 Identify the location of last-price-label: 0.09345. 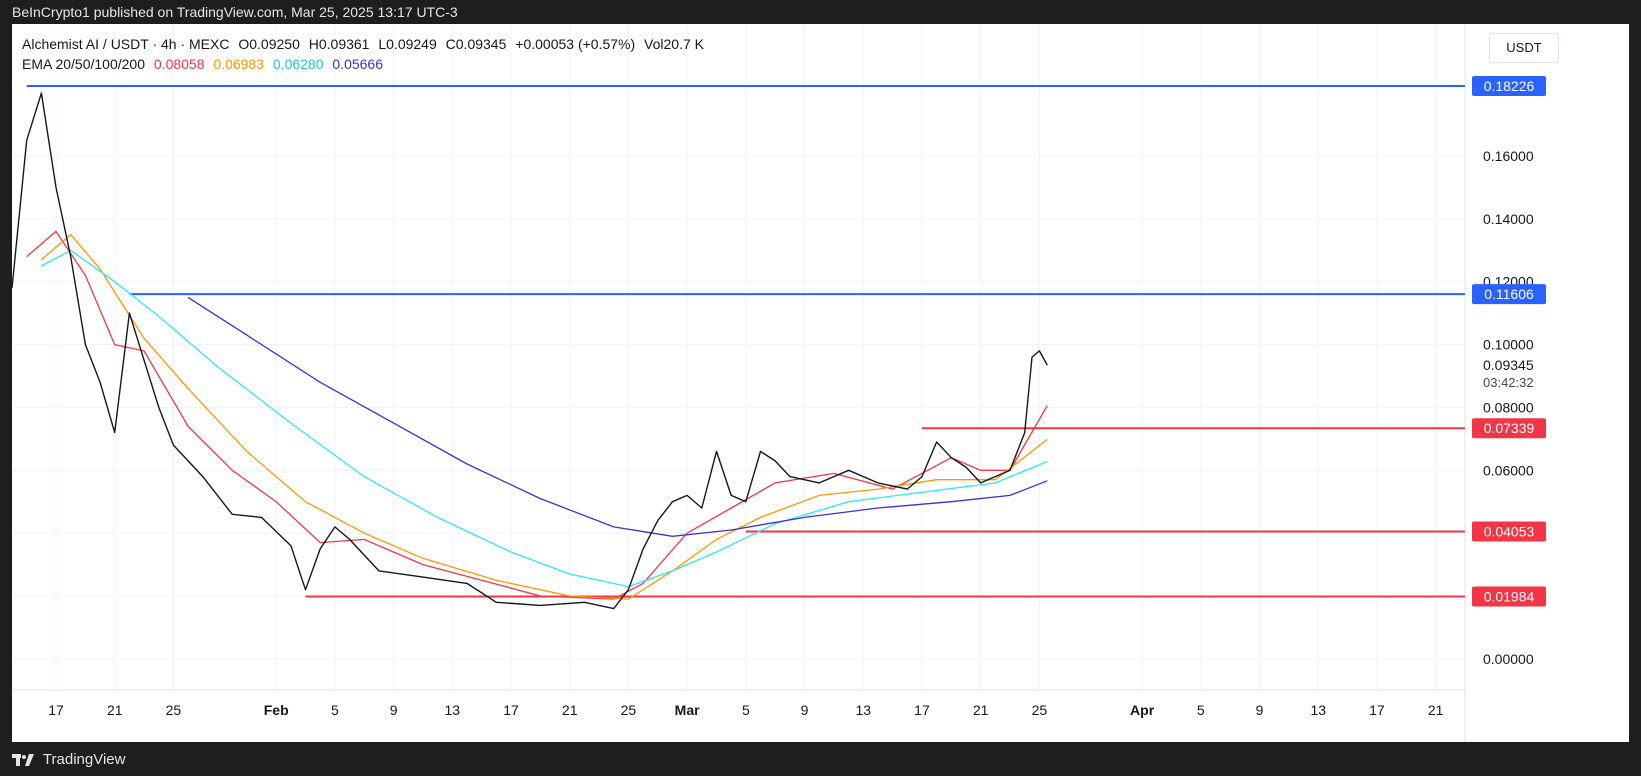
(1508, 365).